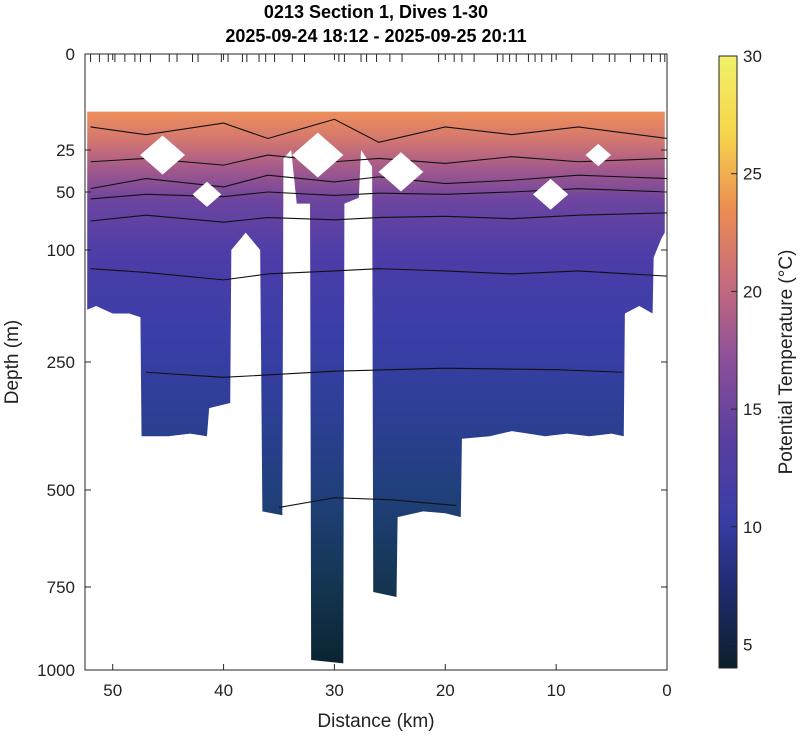 Image resolution: width=800 pixels, height=736 pixels. What do you see at coordinates (728, 362) in the screenshot?
I see `colorbar-gradient` at bounding box center [728, 362].